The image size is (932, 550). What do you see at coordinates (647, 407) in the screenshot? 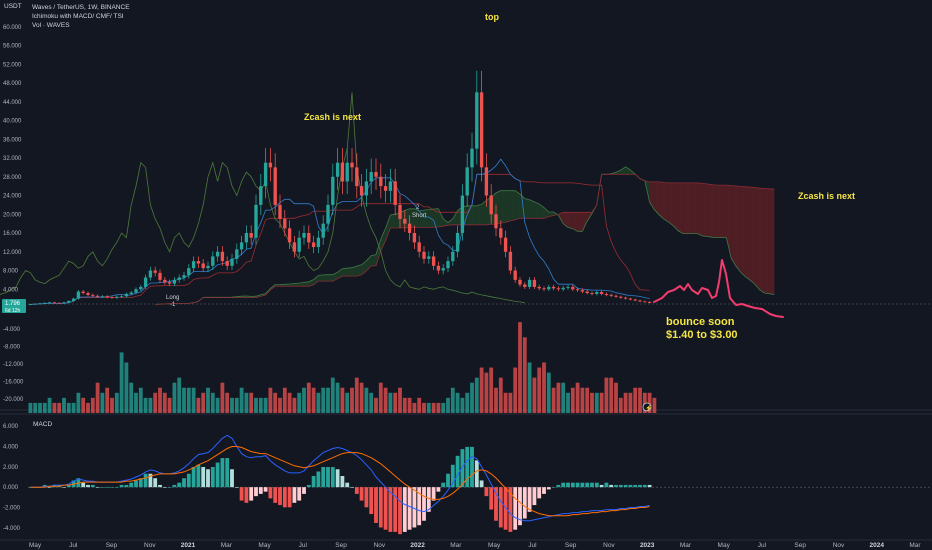
I see `lightning-icon` at bounding box center [647, 407].